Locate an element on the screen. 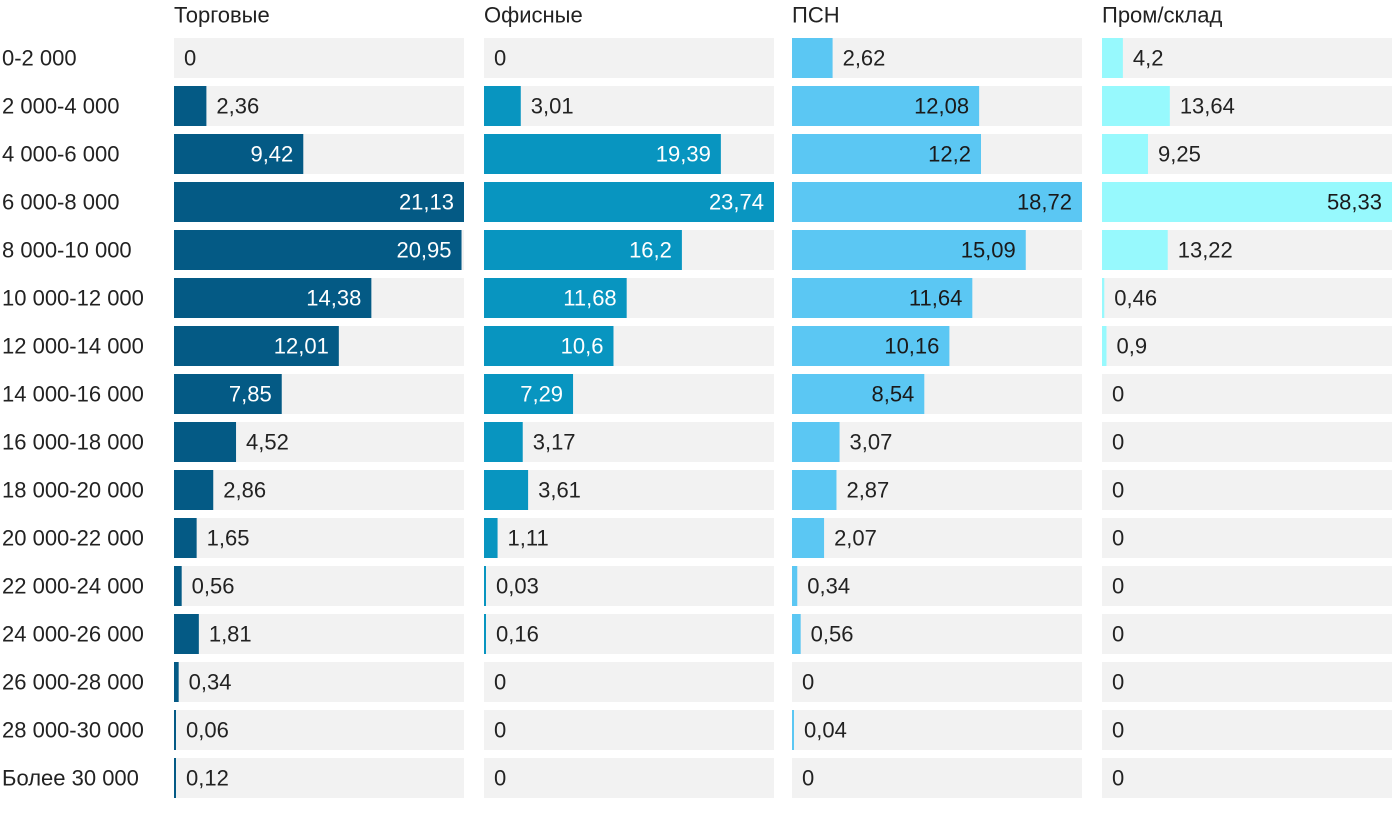 This screenshot has height=814, width=1400. data-label: 18,72 is located at coordinates (1044, 202).